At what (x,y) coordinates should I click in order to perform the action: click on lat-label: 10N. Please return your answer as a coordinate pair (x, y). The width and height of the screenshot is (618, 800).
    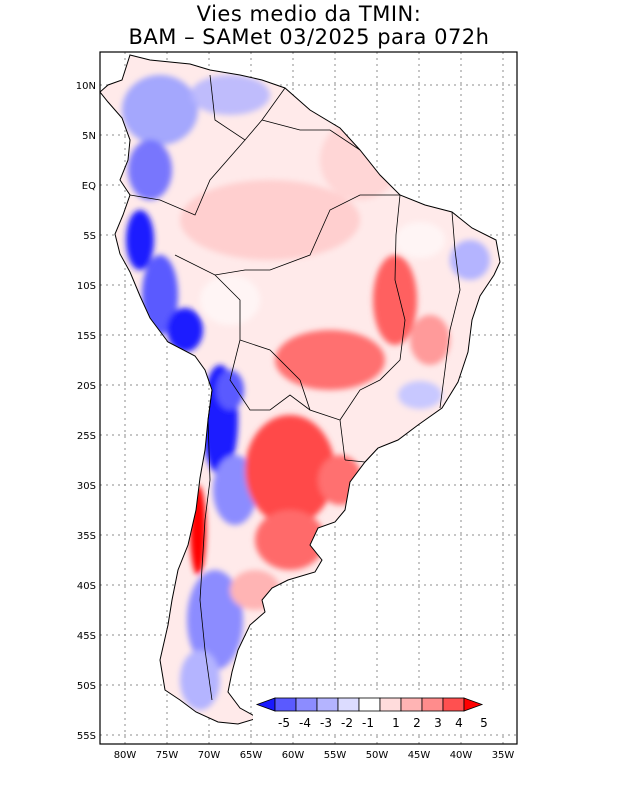
    Looking at the image, I should click on (86, 86).